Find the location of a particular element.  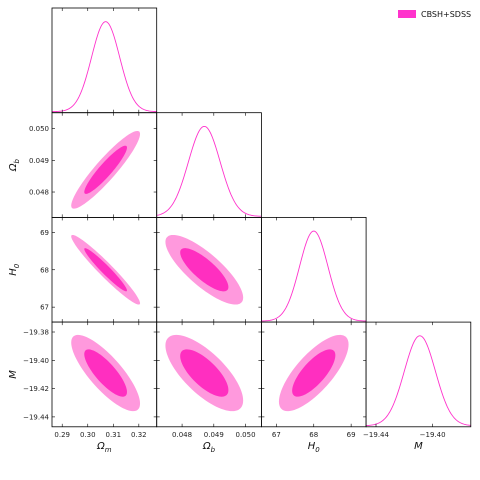

x-tick-label: 68 is located at coordinates (313, 435).